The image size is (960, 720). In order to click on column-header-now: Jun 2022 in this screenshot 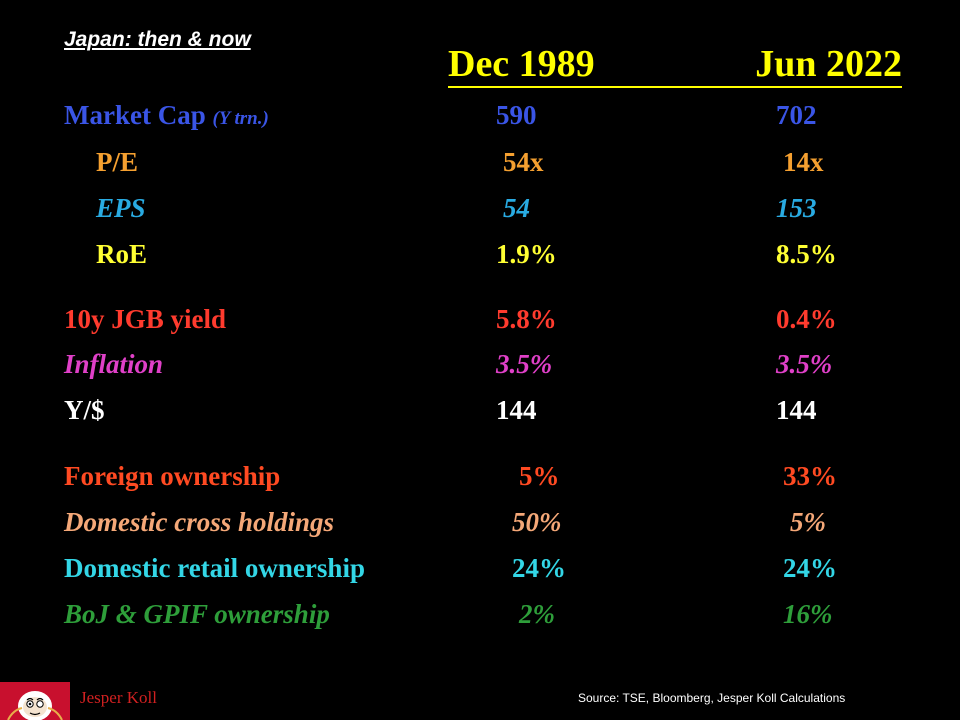, I will do `click(828, 64)`.